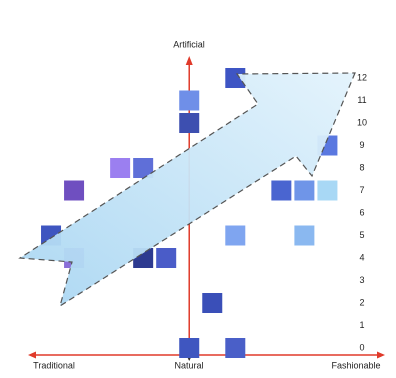  Describe the element at coordinates (361, 212) in the screenshot. I see `y-tick-label: 6` at that location.